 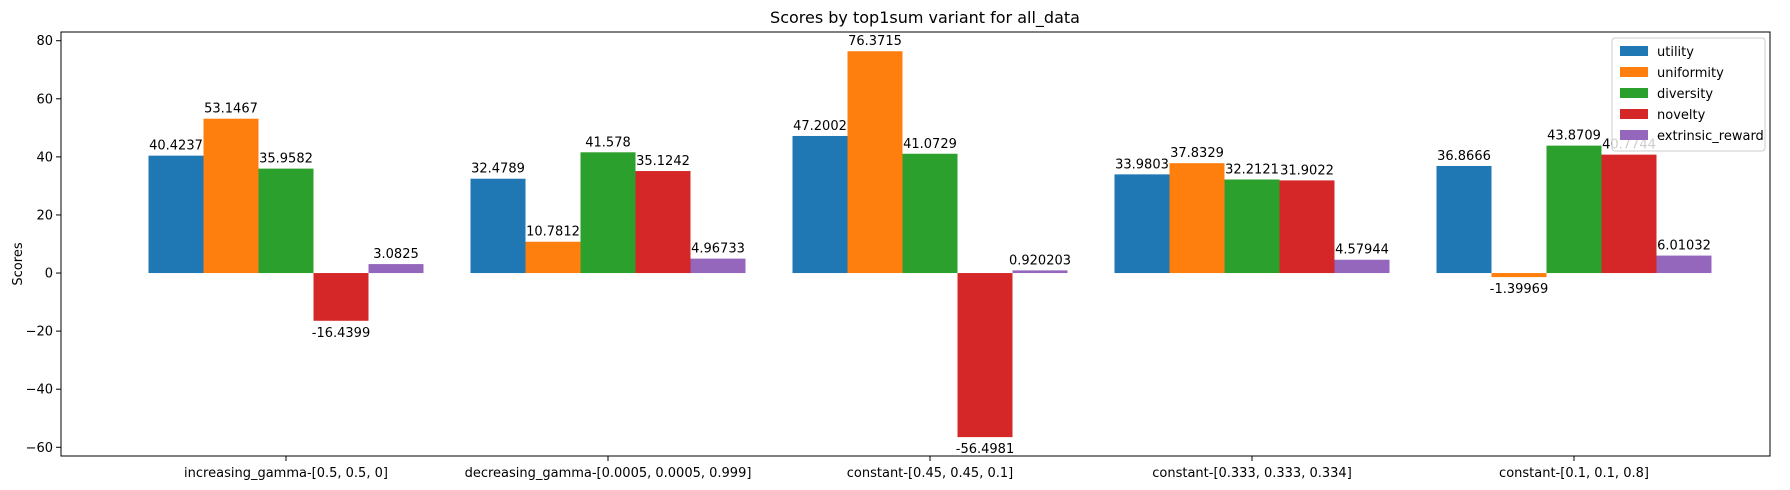 I want to click on bar-value-label: 41.0729, so click(x=930, y=144).